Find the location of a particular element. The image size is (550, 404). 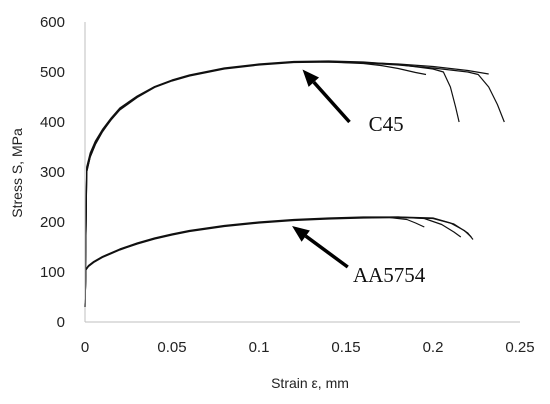

x-axis-title: Strain ε, mm is located at coordinates (310, 383).